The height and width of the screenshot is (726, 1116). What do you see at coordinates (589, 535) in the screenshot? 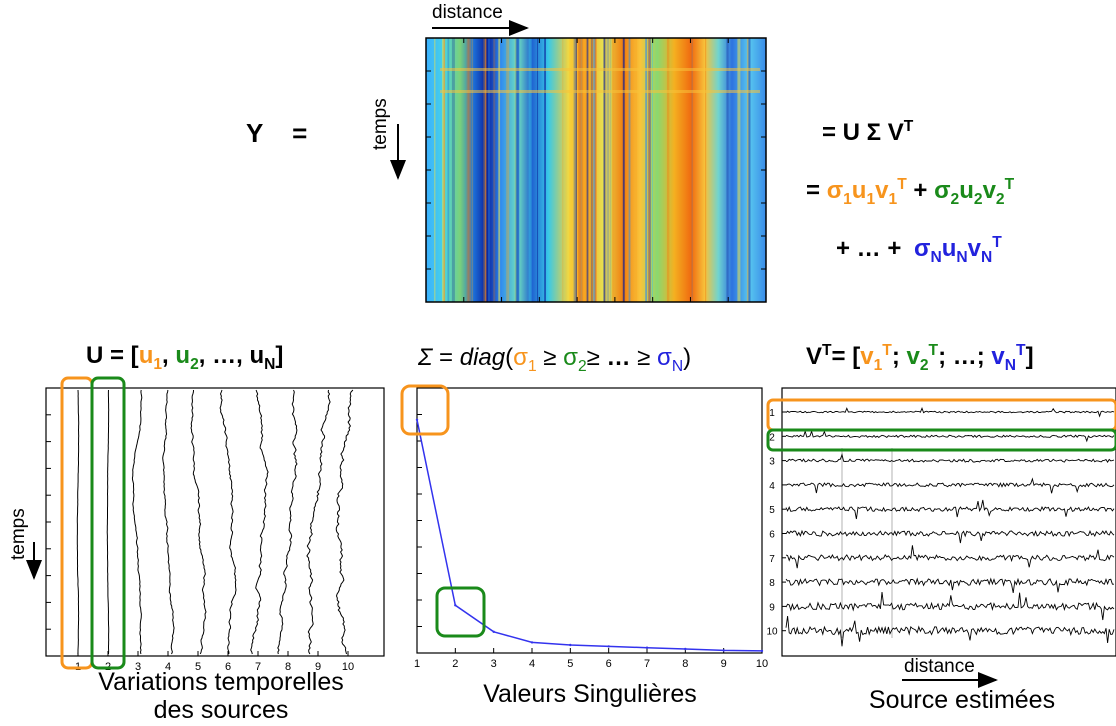
I see `singular-values-line` at bounding box center [589, 535].